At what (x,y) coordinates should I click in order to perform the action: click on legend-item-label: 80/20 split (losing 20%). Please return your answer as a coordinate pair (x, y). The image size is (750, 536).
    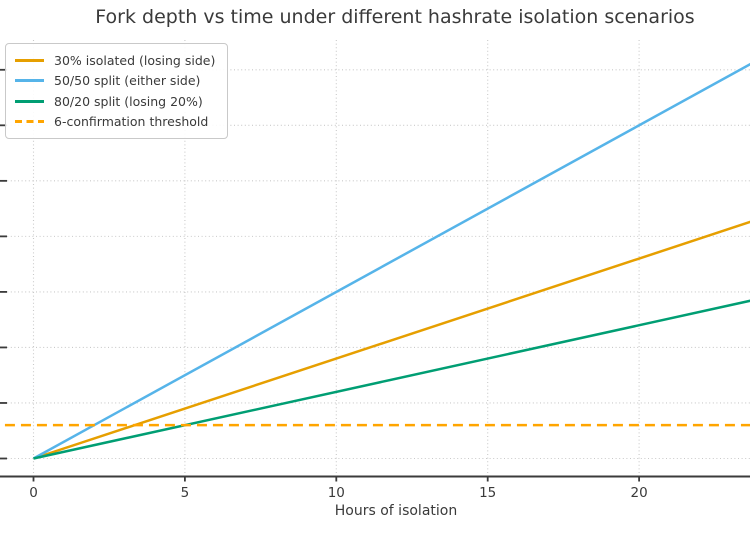
    Looking at the image, I should click on (128, 101).